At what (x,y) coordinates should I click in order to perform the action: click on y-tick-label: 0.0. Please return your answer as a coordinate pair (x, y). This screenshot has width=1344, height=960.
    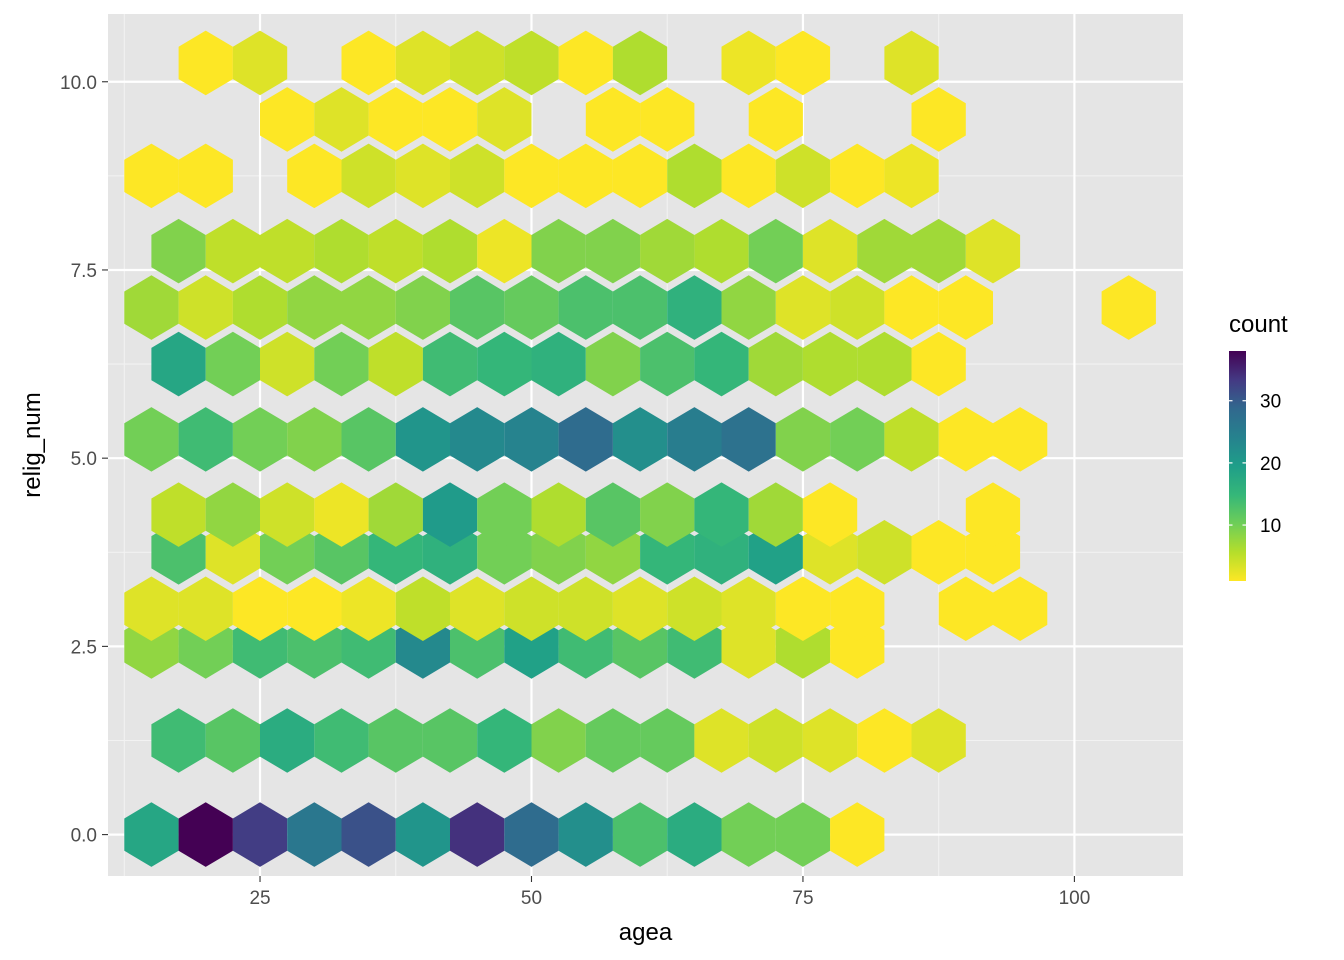
    Looking at the image, I should click on (84, 836).